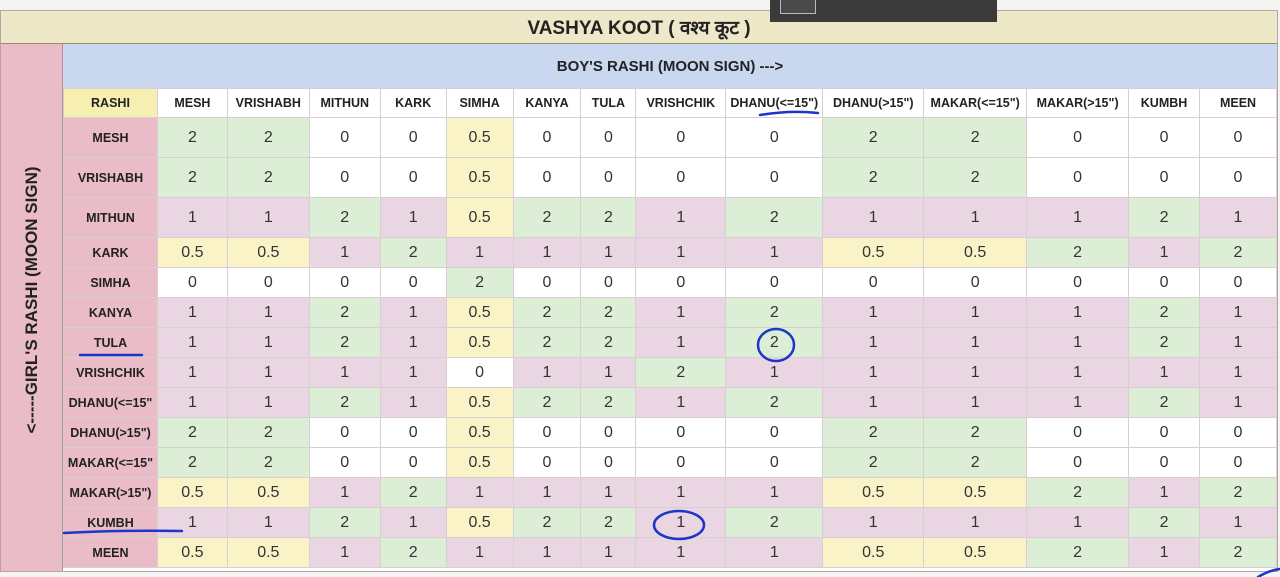 The image size is (1280, 577). I want to click on girl-rashi-label: <-----GIRL'S RASHI (MOON SIGN), so click(31, 300).